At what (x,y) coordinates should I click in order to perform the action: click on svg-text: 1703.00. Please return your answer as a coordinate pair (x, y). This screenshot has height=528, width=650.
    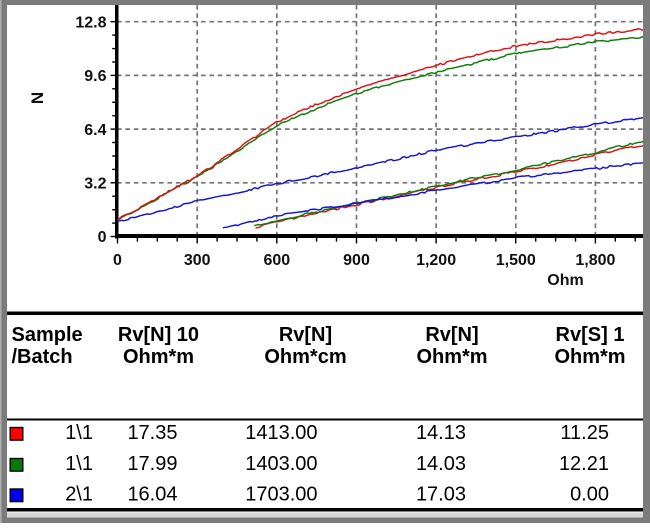
    Looking at the image, I should click on (281, 495).